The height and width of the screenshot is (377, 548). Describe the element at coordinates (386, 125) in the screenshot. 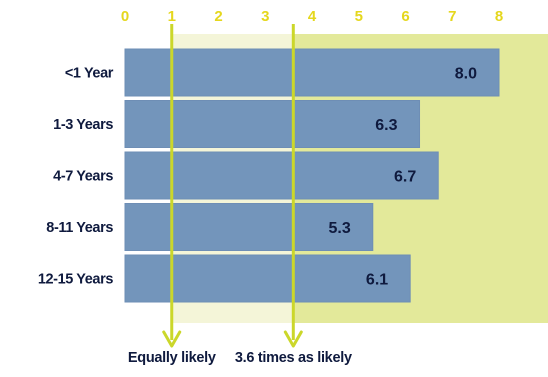

I see `value-label: 6.3` at that location.